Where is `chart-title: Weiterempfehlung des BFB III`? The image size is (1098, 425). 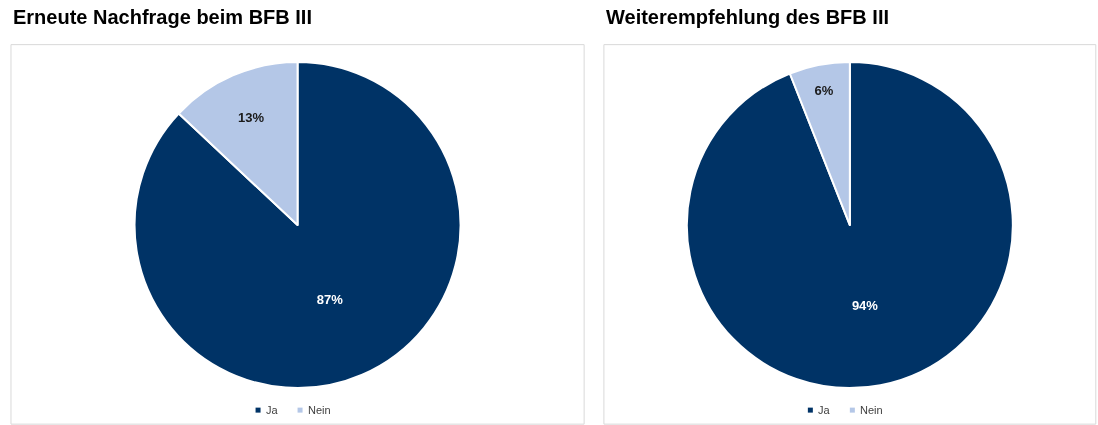 chart-title: Weiterempfehlung des BFB III is located at coordinates (747, 17).